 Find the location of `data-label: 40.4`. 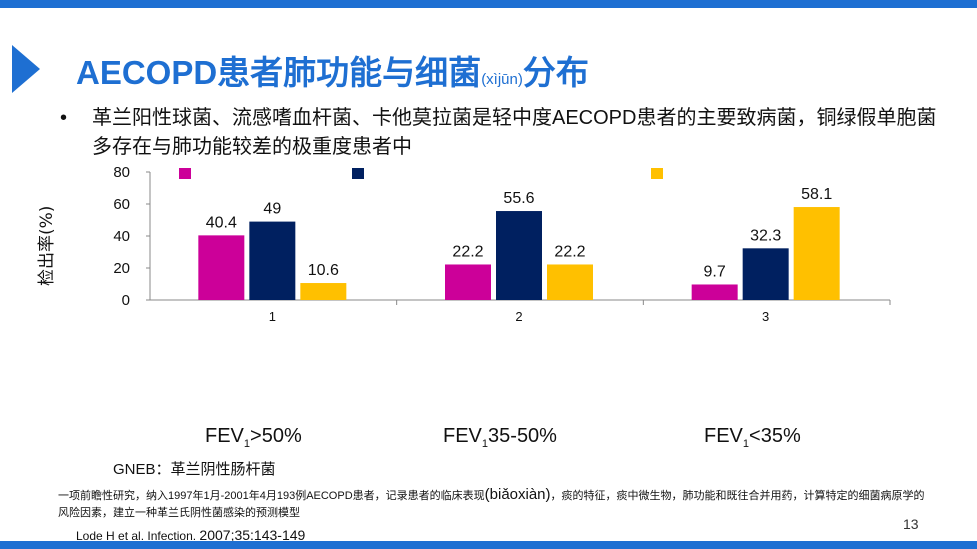

data-label: 40.4 is located at coordinates (221, 222).